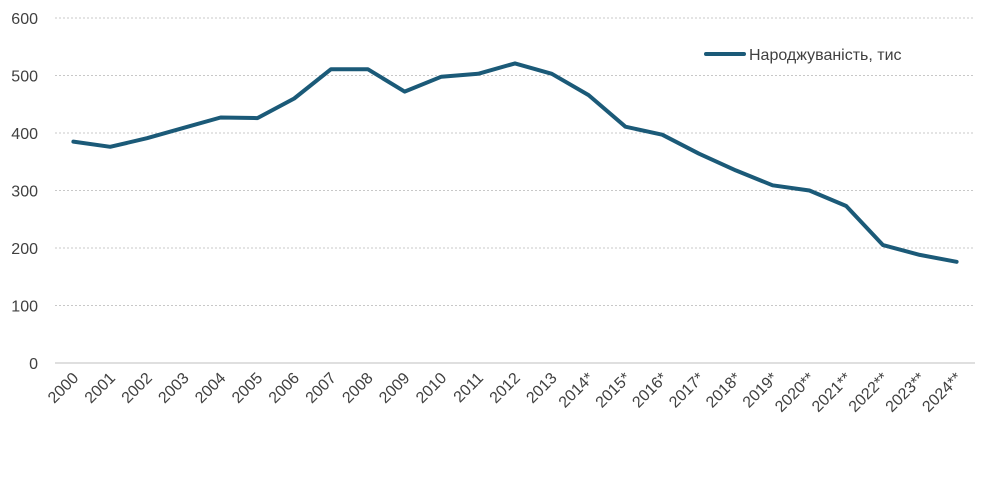 This screenshot has height=486, width=990. I want to click on legend-label: Народжуваність, тис, so click(825, 55).